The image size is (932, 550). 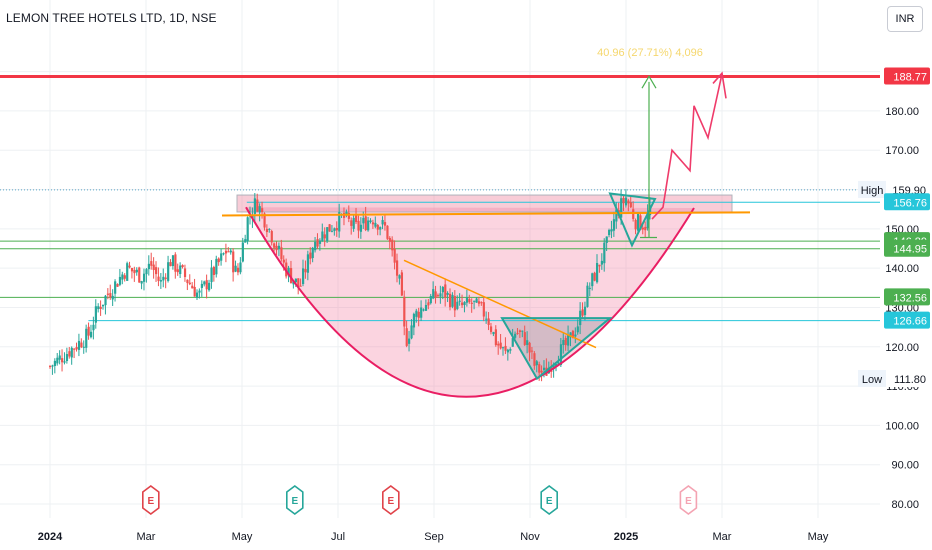 I want to click on price-scale-label: 132.56, so click(x=907, y=297).